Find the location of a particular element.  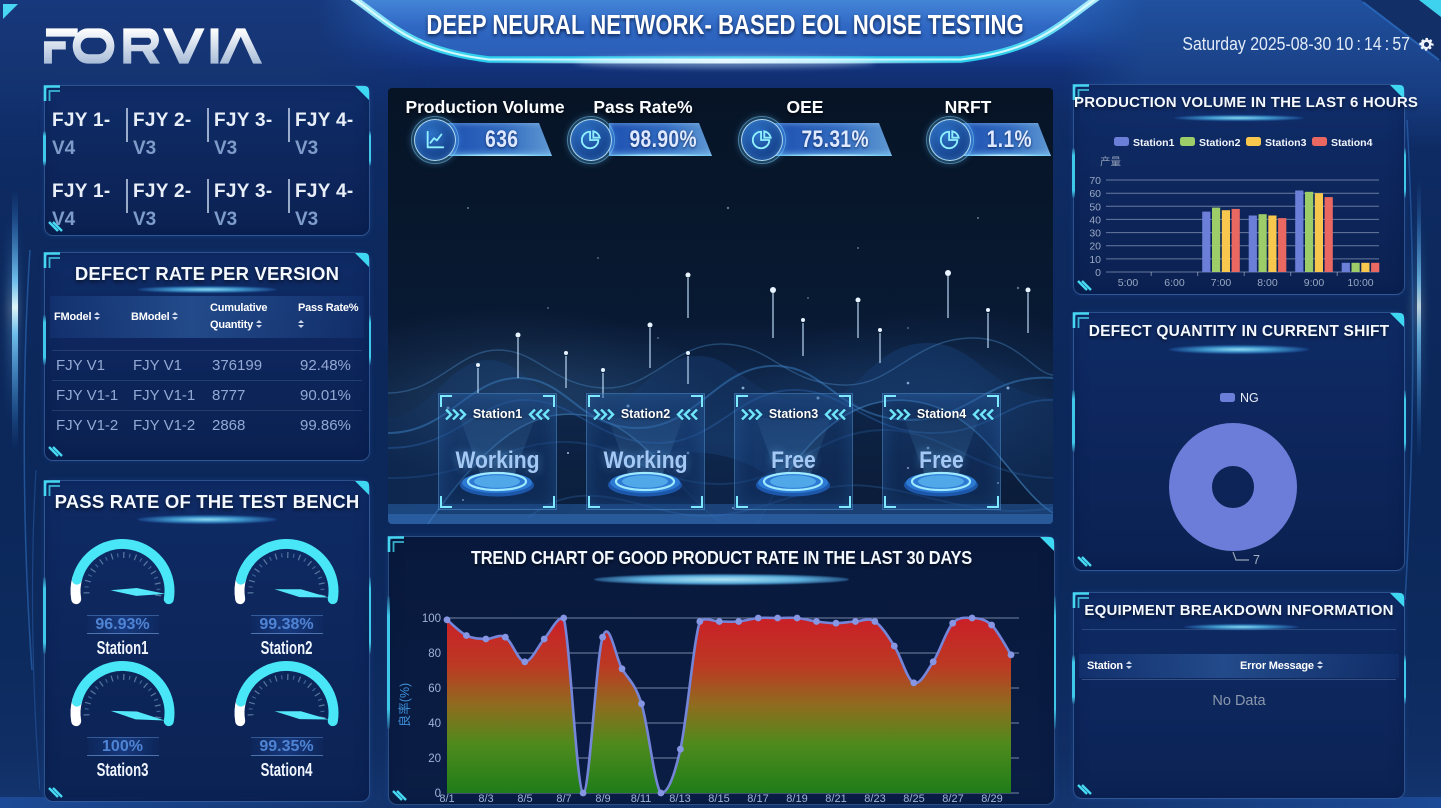

svg-text: 8/5 is located at coordinates (524, 798).